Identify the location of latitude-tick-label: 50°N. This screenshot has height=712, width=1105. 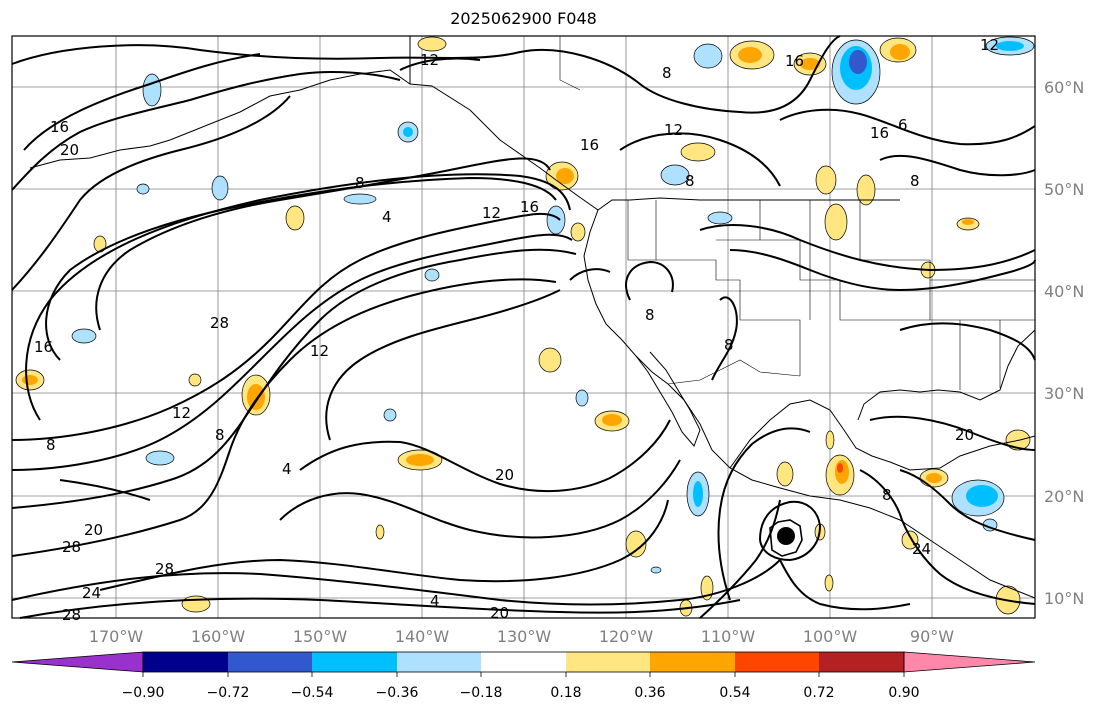
(1064, 189).